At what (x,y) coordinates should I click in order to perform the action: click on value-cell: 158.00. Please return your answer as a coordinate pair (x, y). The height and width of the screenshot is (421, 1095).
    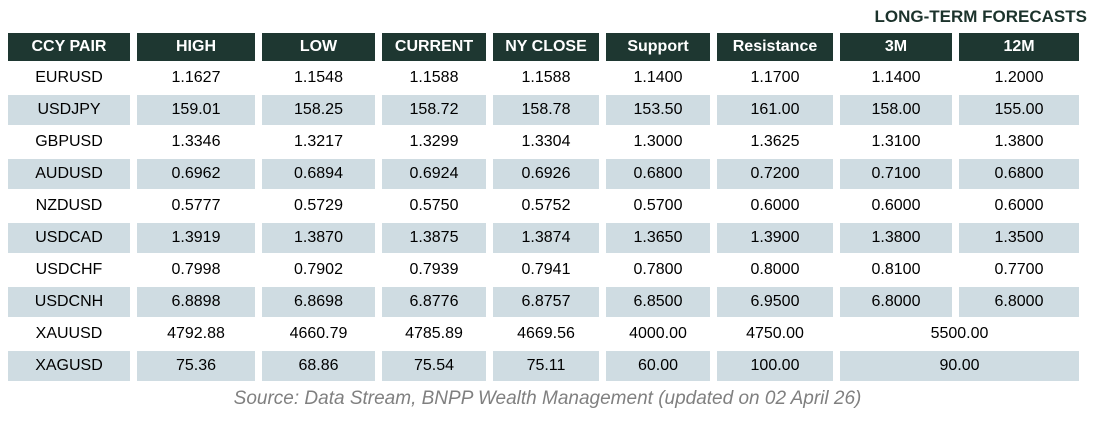
    Looking at the image, I should click on (896, 110).